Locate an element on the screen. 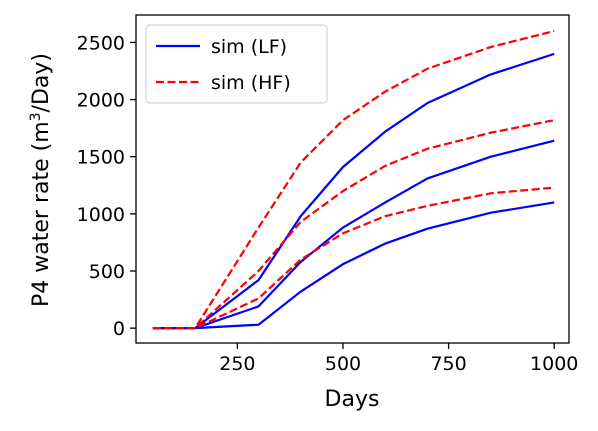 The height and width of the screenshot is (431, 598). y-tick-label: 2000 is located at coordinates (101, 101).